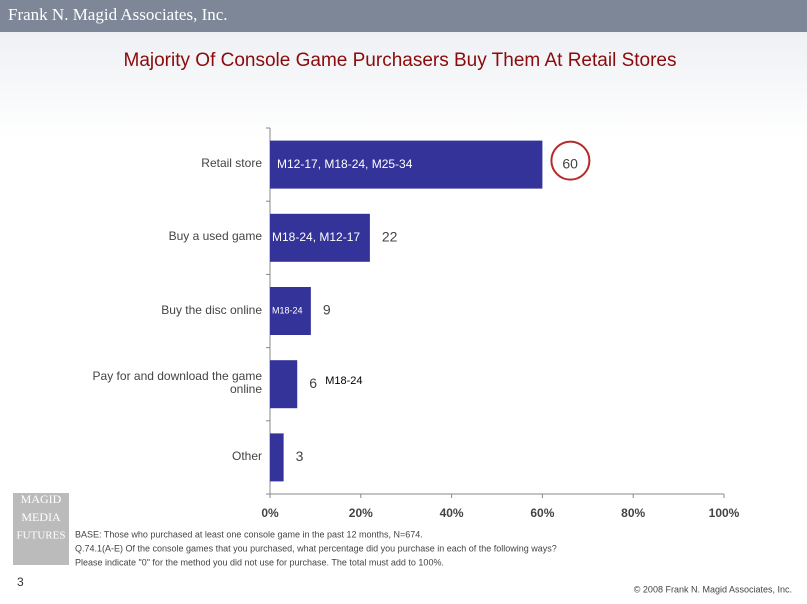 The height and width of the screenshot is (604, 807). I want to click on x-tick-label: 80%, so click(633, 513).